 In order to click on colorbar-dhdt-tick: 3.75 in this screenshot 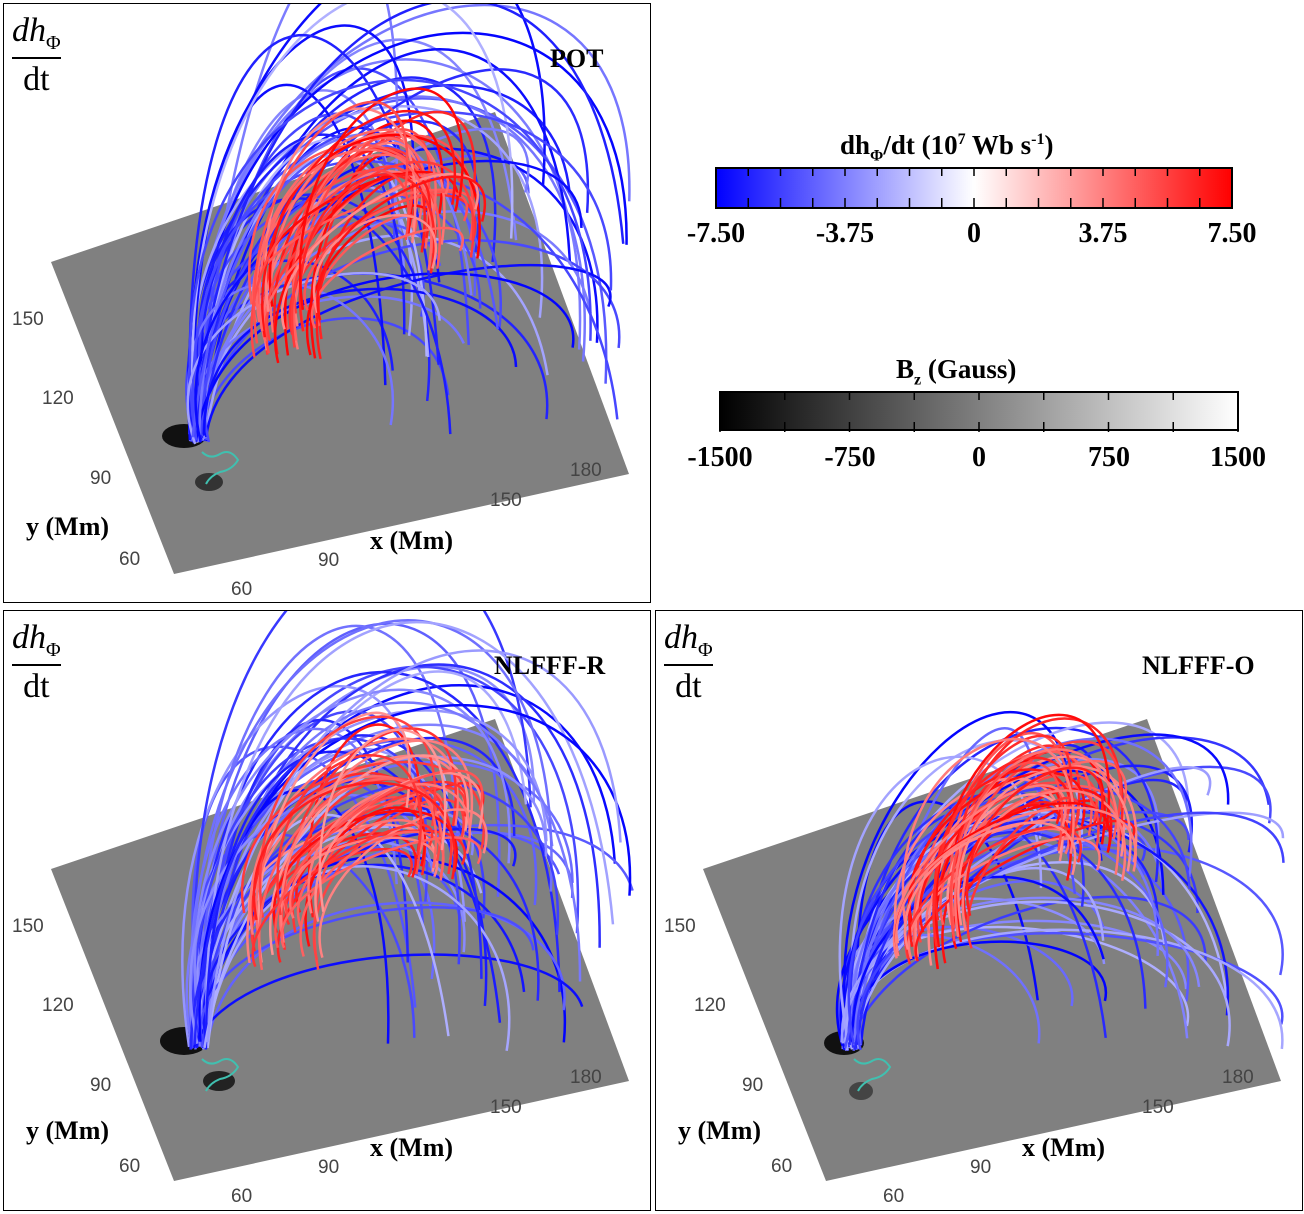, I will do `click(1103, 233)`.